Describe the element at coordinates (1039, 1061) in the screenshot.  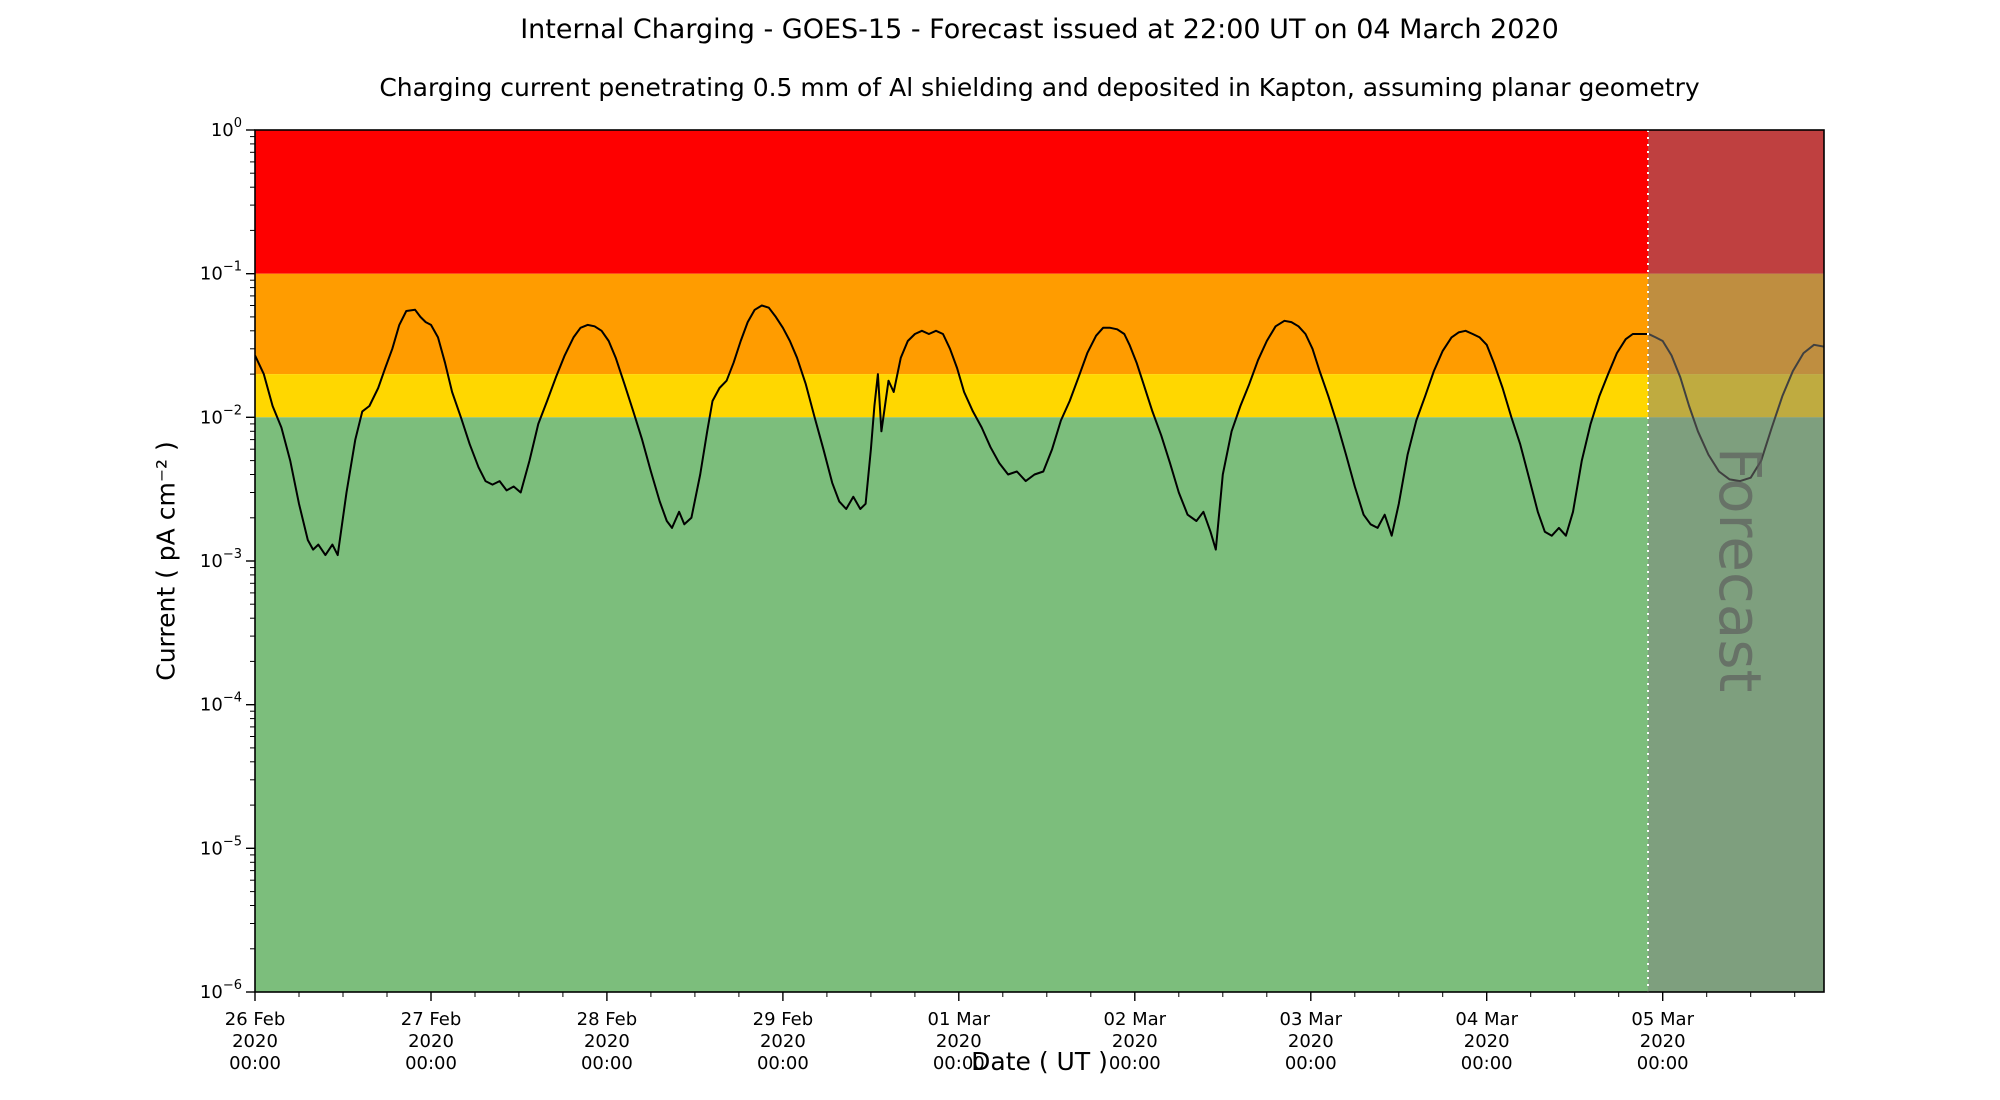
I see `x-axis-label: Date ( UT )` at that location.